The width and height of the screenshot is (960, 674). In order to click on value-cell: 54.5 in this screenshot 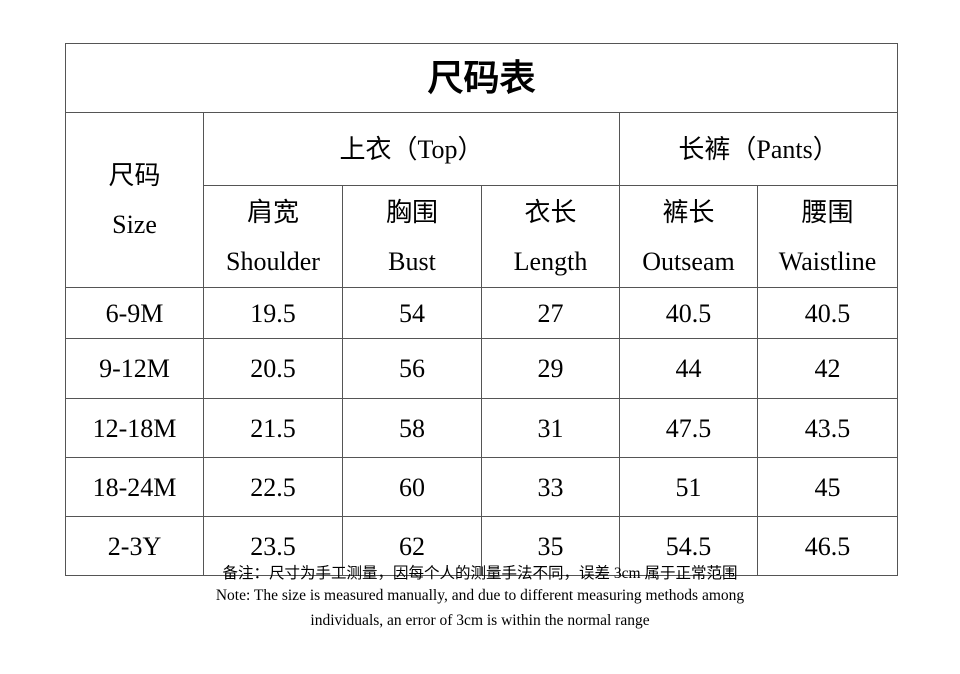, I will do `click(688, 546)`.